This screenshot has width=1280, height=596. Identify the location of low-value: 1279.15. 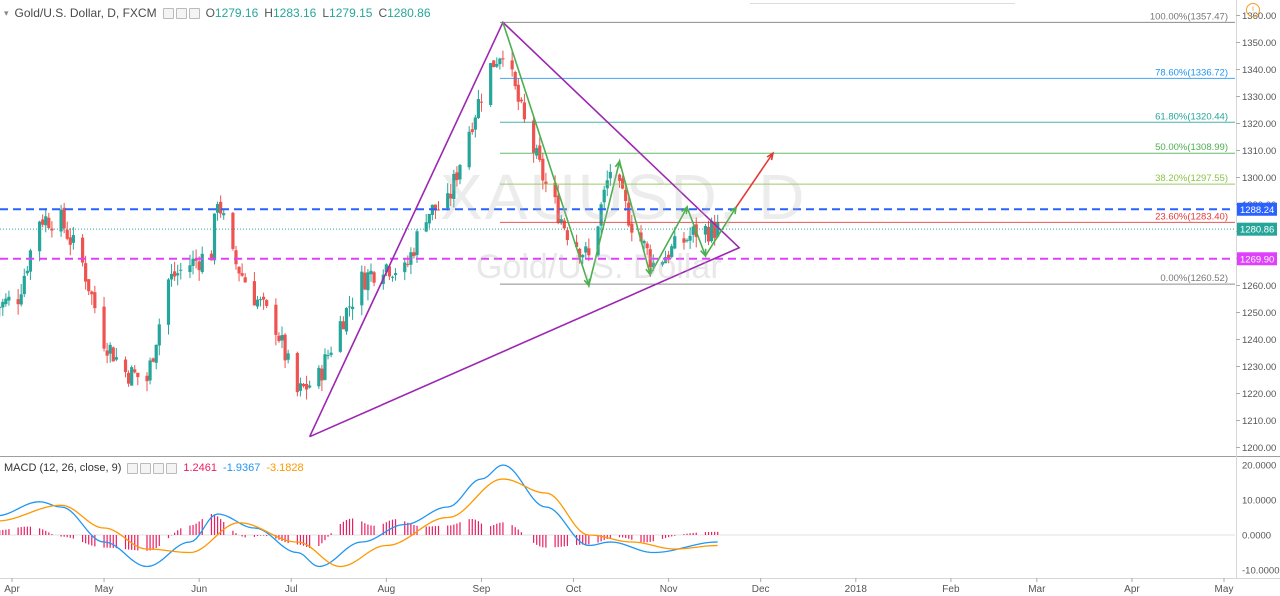
(351, 13).